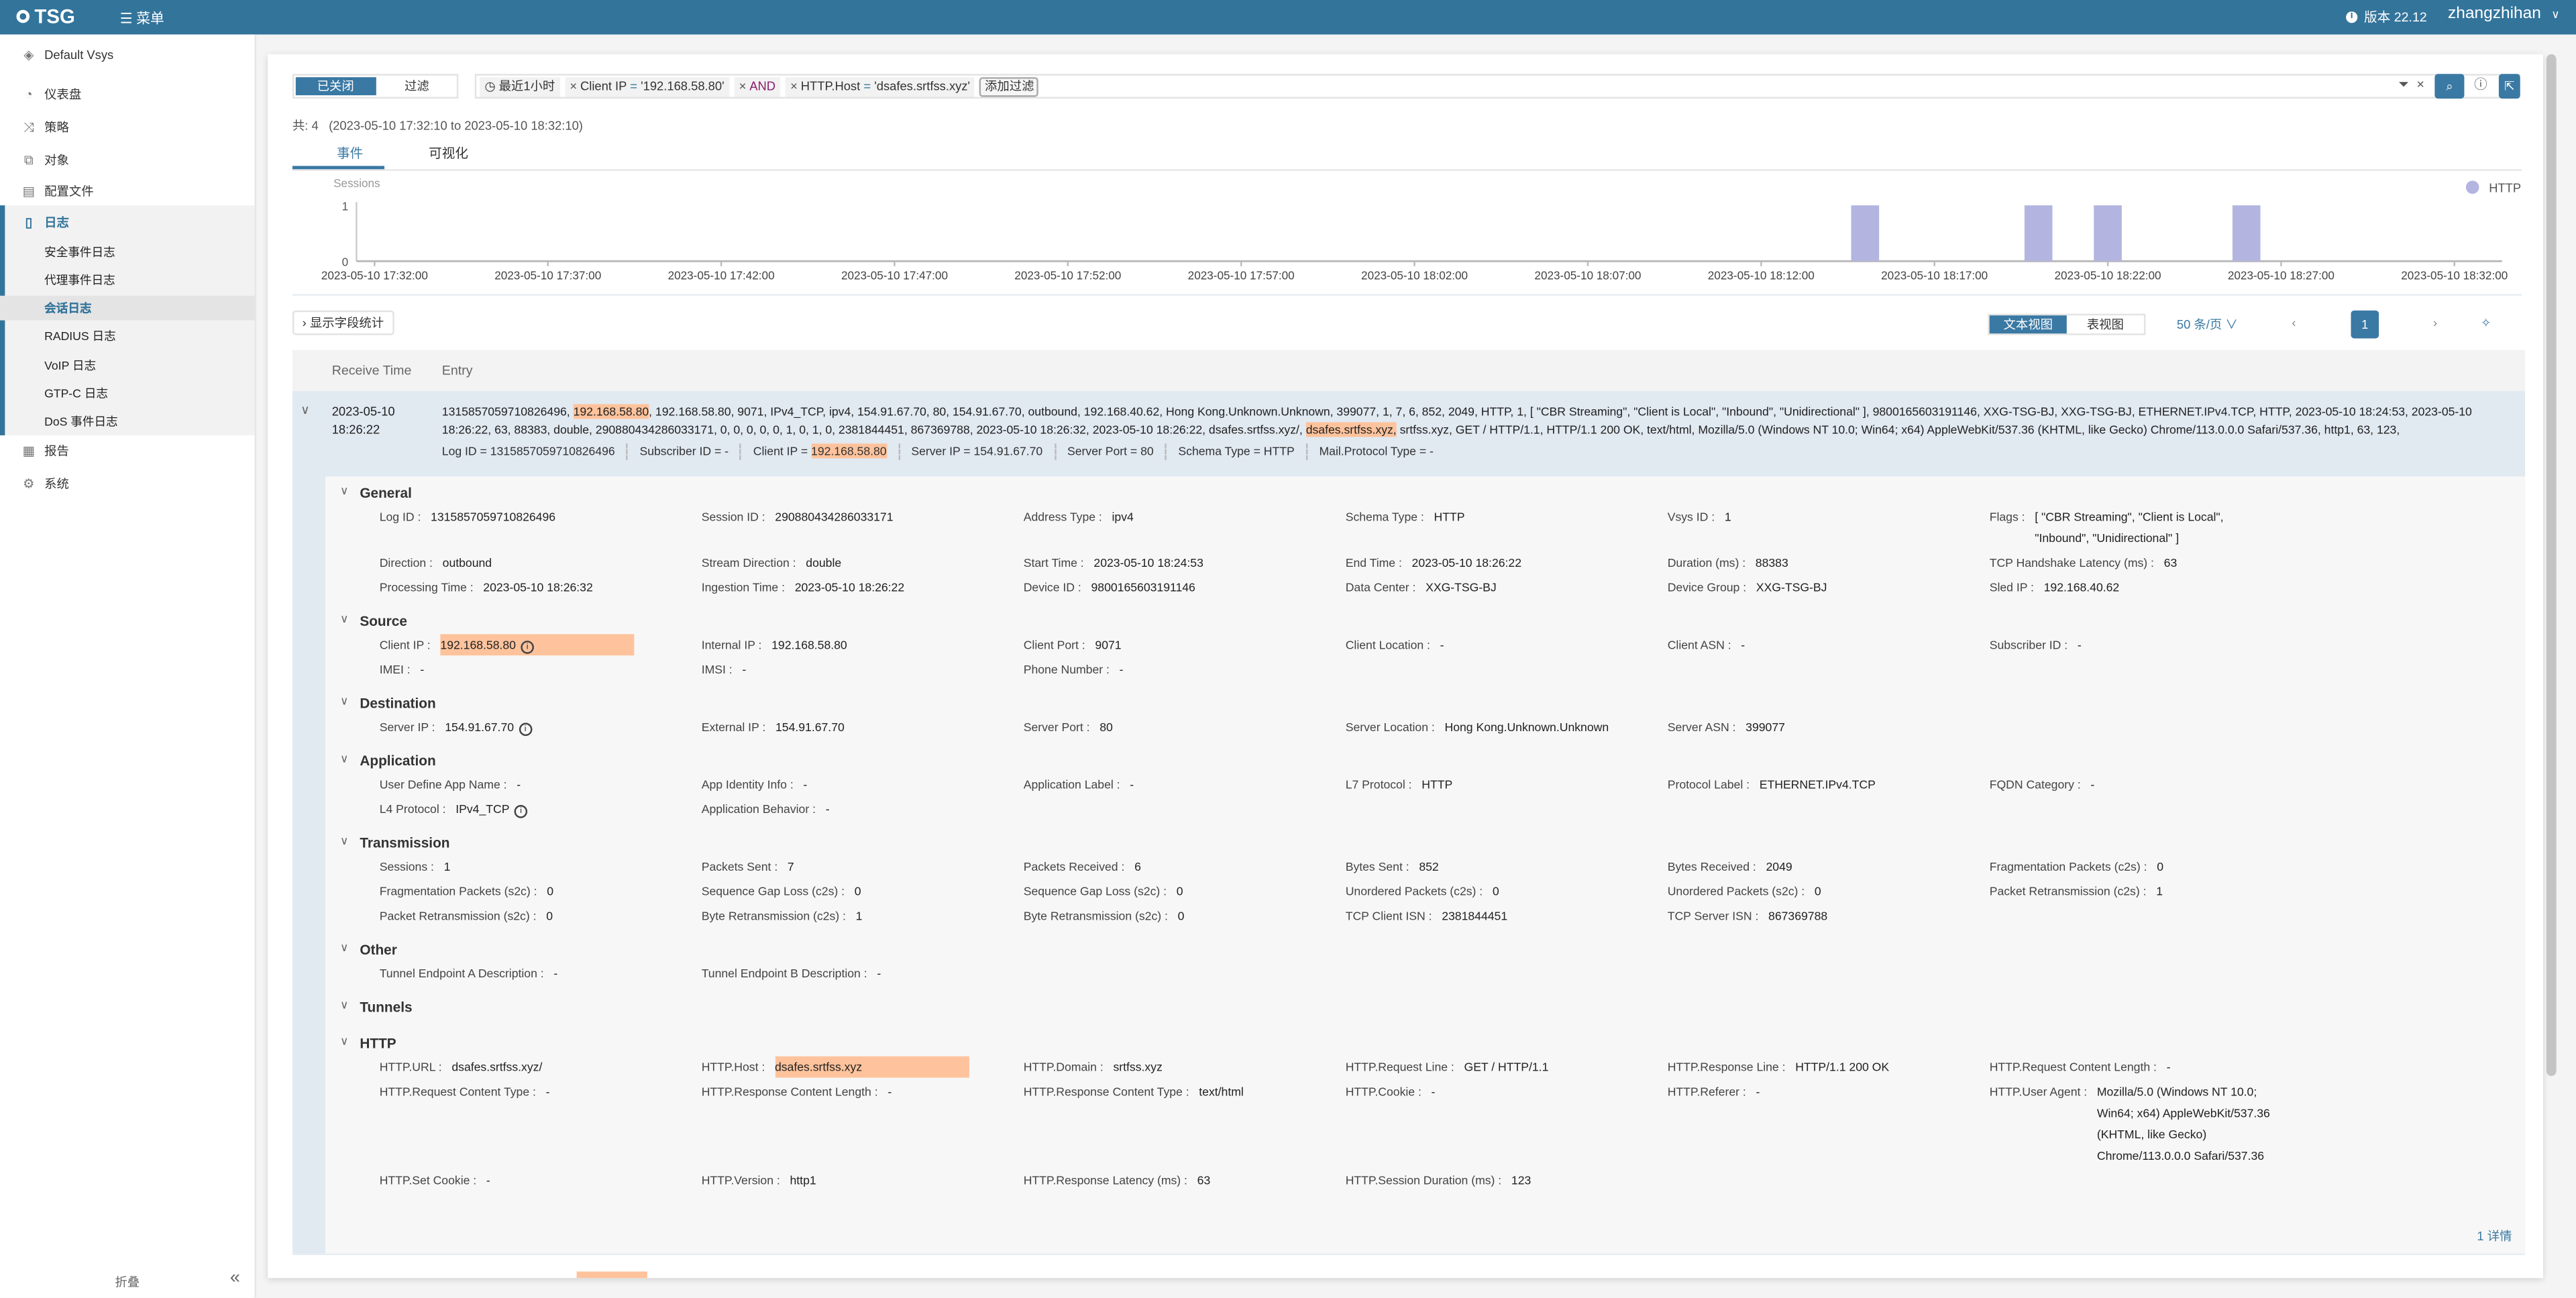 This screenshot has height=1298, width=2576. I want to click on help-icon: ⓘ, so click(2480, 85).